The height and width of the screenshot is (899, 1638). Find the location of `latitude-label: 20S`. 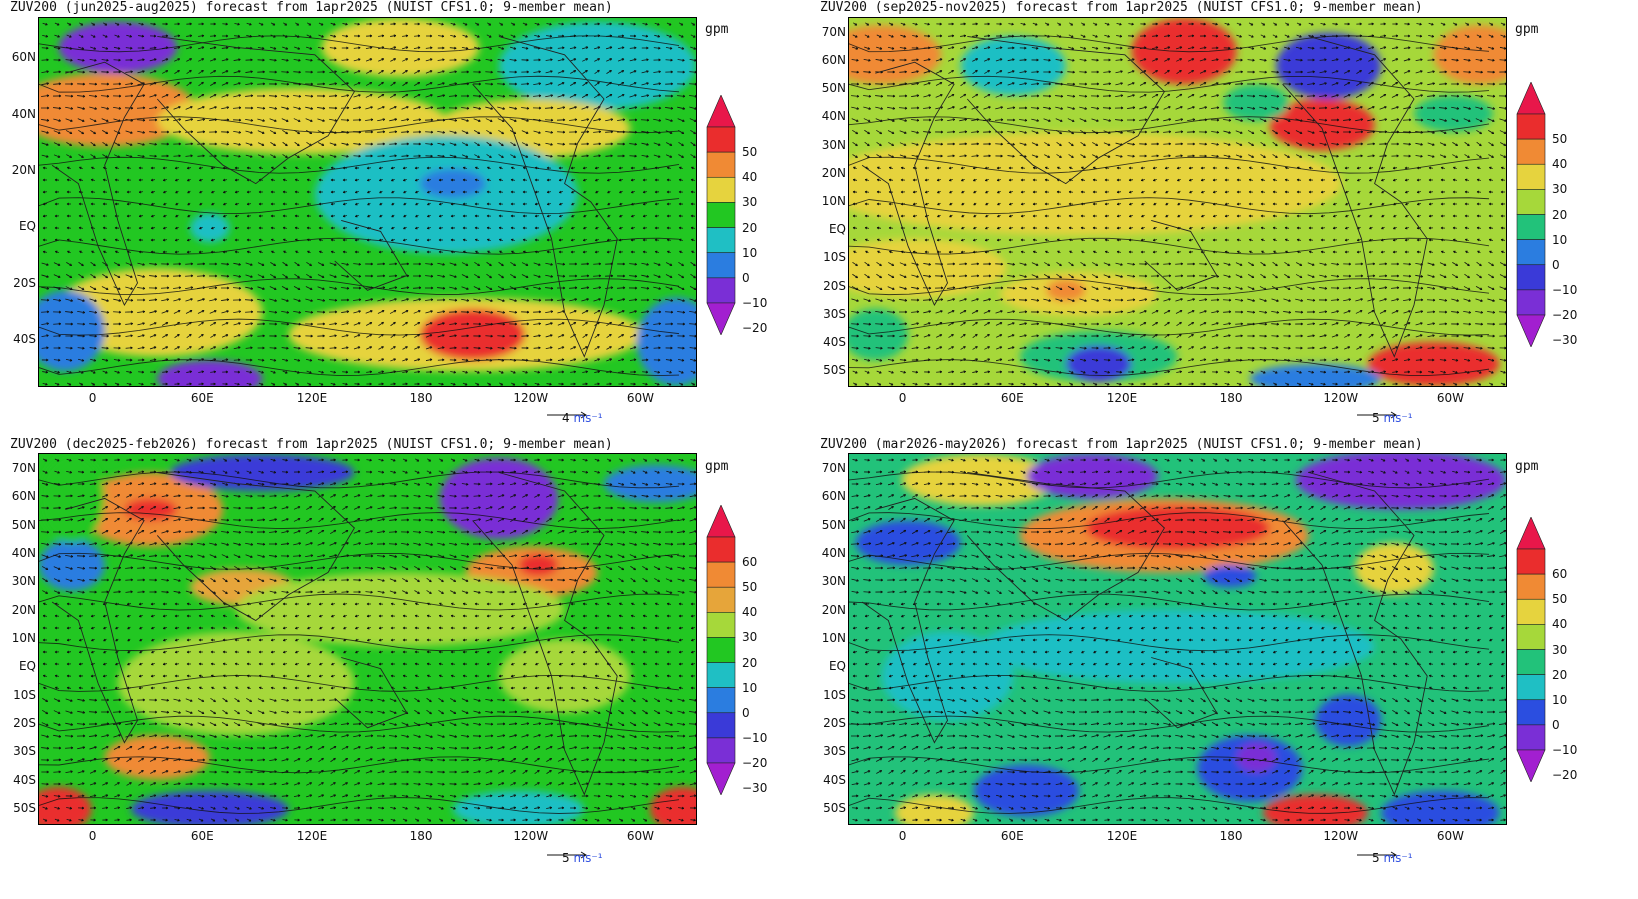

latitude-label: 20S is located at coordinates (834, 286).